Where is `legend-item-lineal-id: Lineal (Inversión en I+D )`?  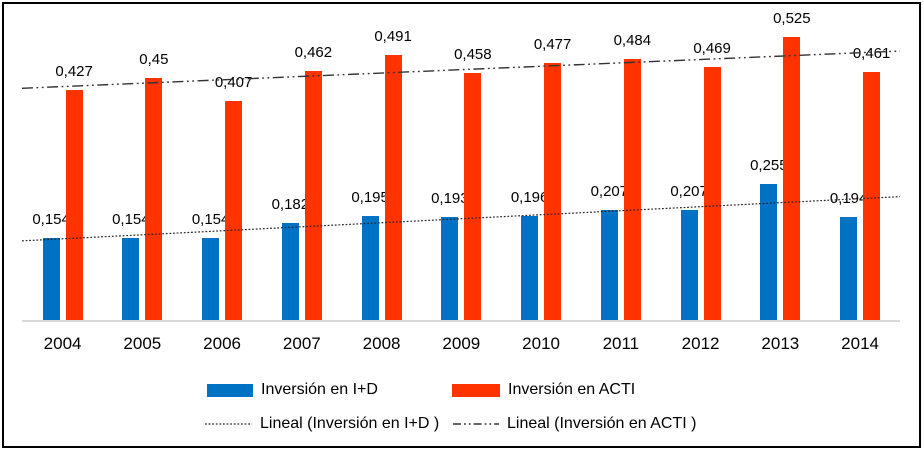 legend-item-lineal-id: Lineal (Inversión en I+D ) is located at coordinates (322, 424).